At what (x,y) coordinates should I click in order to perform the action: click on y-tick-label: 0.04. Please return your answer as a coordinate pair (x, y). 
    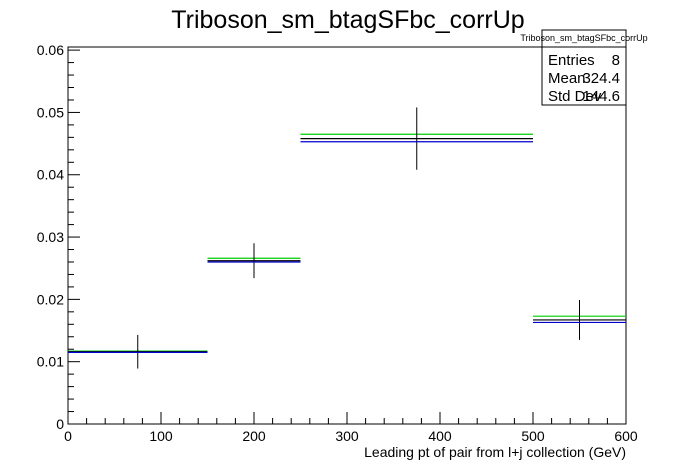
    Looking at the image, I should click on (50, 175).